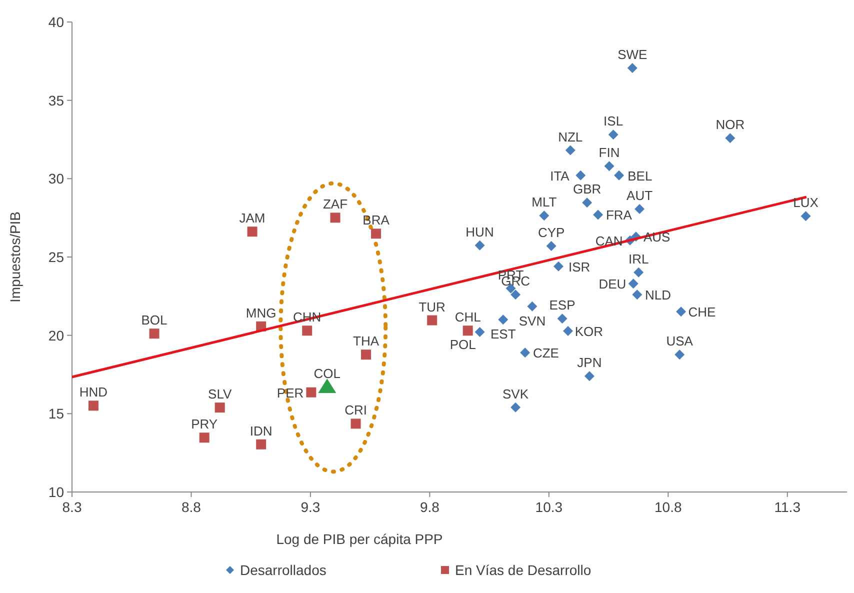 This screenshot has width=854, height=593. Describe the element at coordinates (658, 295) in the screenshot. I see `annotation: NLD` at that location.